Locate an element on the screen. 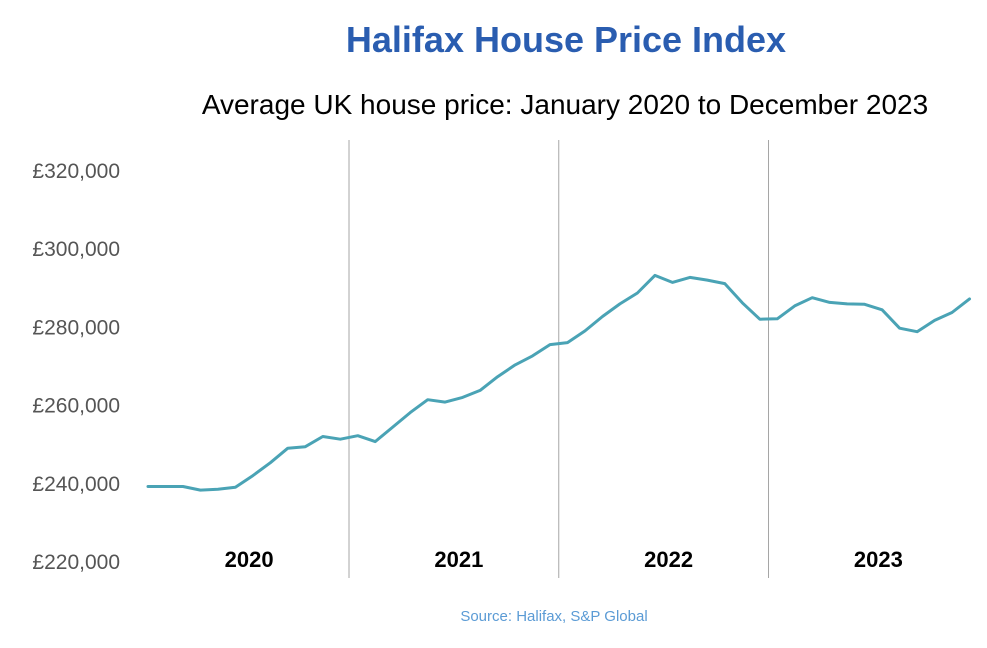 The height and width of the screenshot is (648, 987). y-tick-label: £240,000 is located at coordinates (76, 484).